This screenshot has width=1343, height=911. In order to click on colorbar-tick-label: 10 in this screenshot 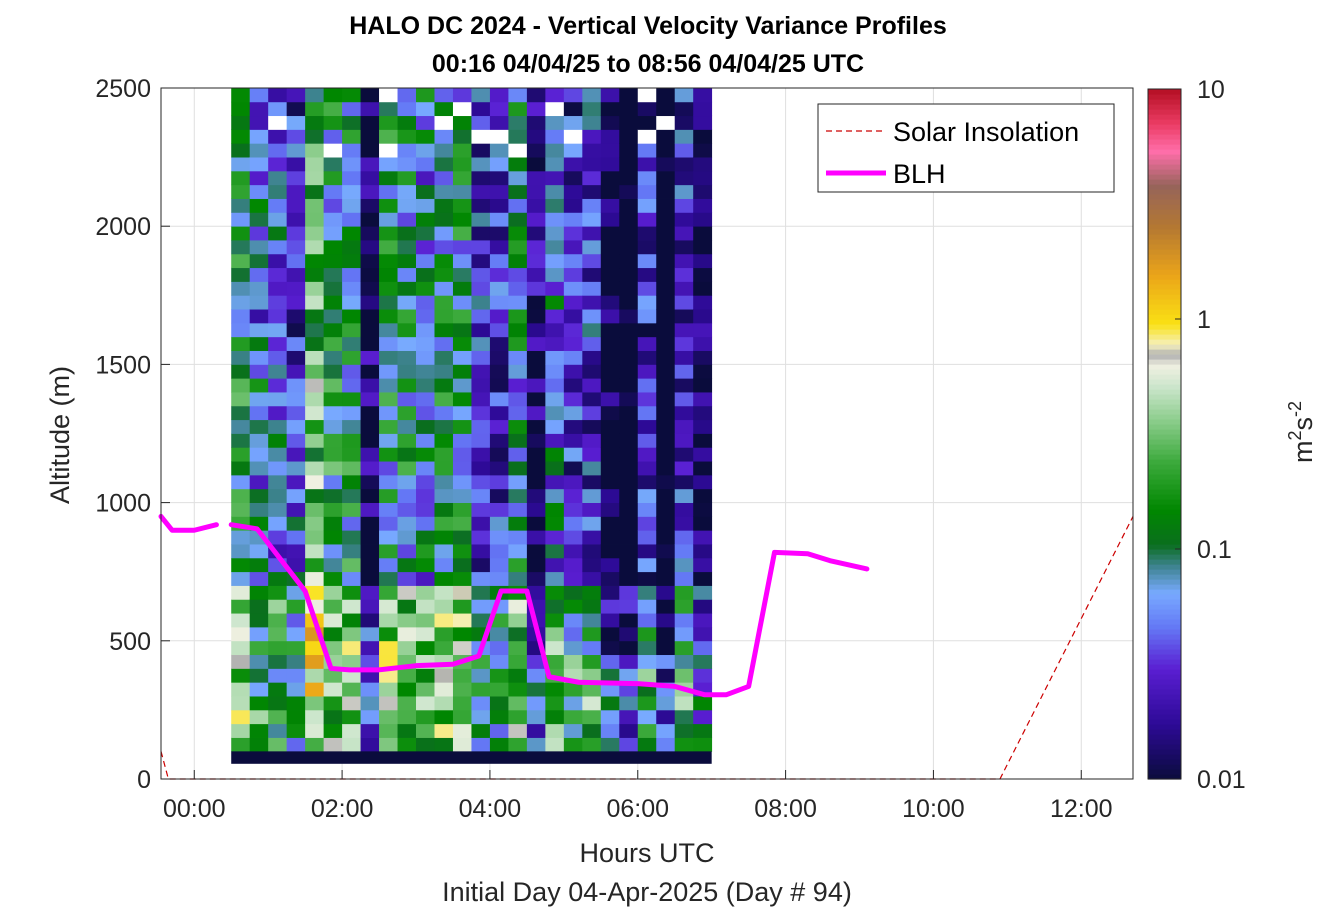, I will do `click(1211, 90)`.